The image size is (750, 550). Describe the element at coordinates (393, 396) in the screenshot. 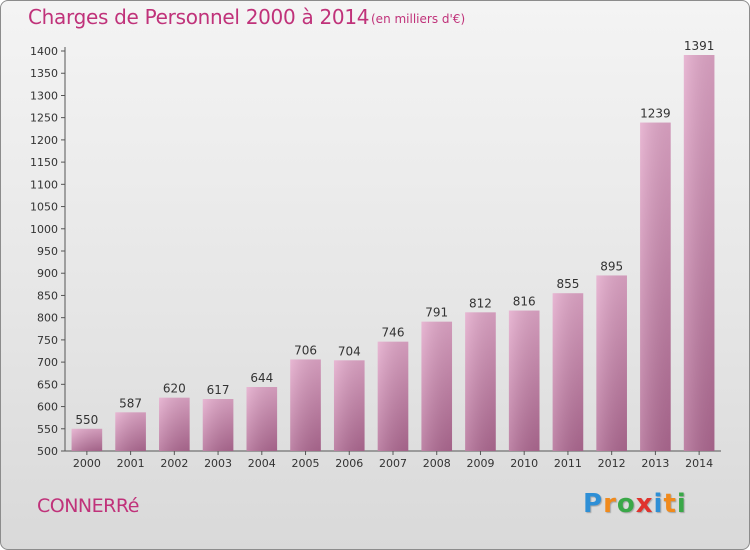

I see `bar-shade-2007` at that location.